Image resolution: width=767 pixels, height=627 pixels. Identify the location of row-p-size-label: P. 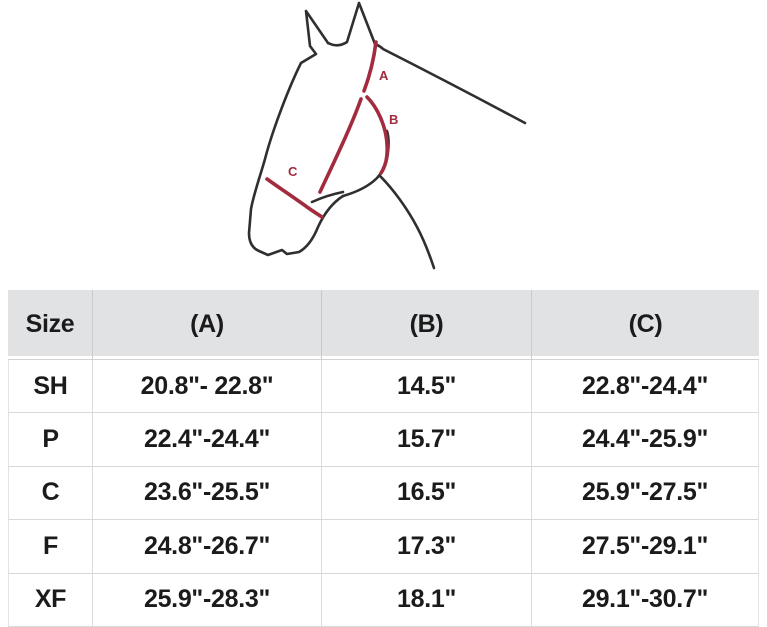
(50, 440).